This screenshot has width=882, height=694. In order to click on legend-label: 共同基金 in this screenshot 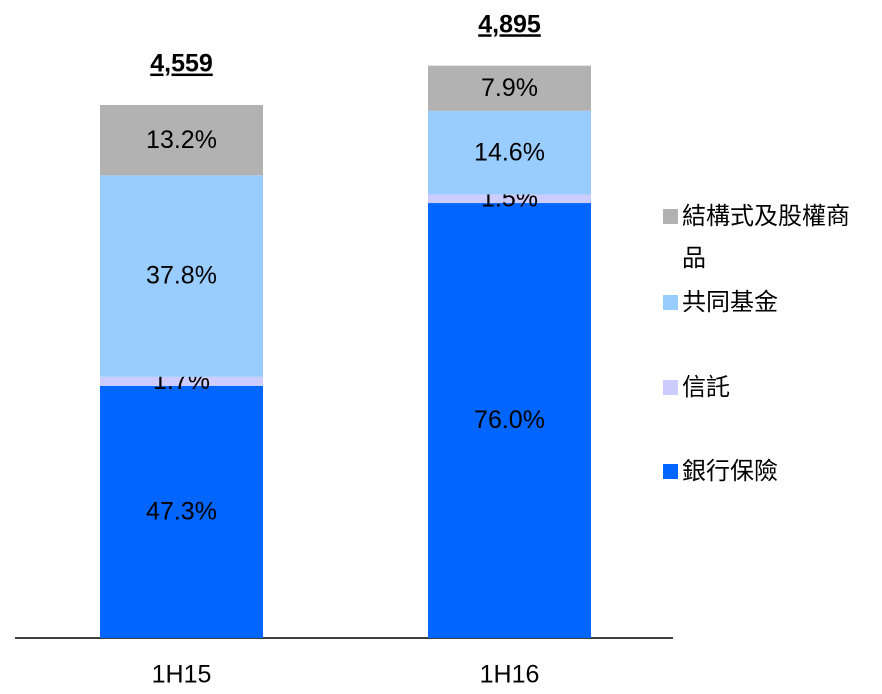, I will do `click(730, 302)`.